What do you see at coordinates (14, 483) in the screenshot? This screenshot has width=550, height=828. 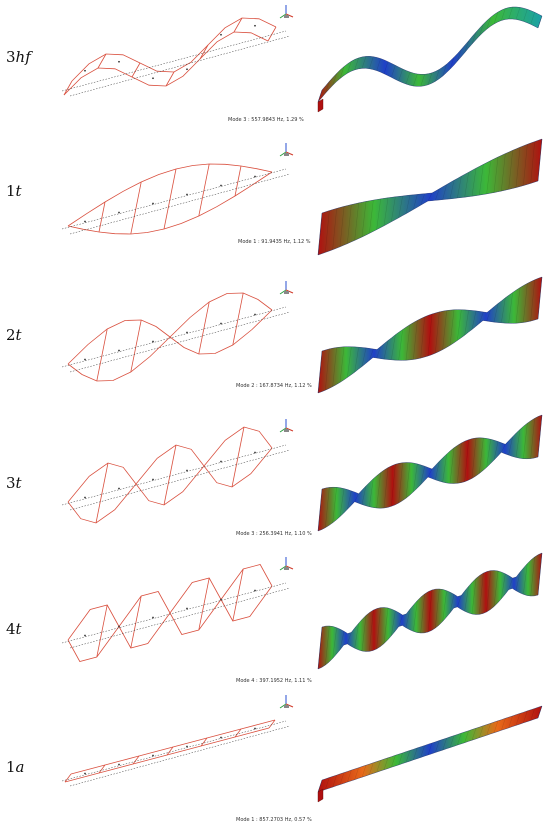 I see `mode-label-3t: 3t` at bounding box center [14, 483].